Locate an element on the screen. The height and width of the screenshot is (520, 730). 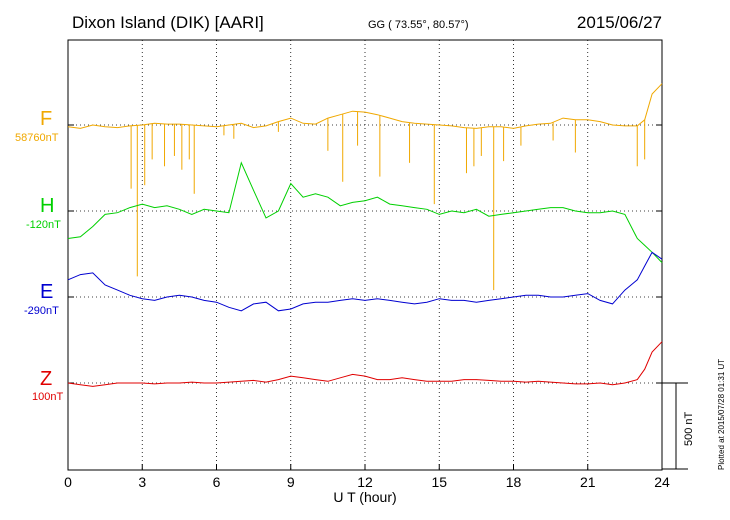
baseline-label-f: 58760nT is located at coordinates (37, 138).